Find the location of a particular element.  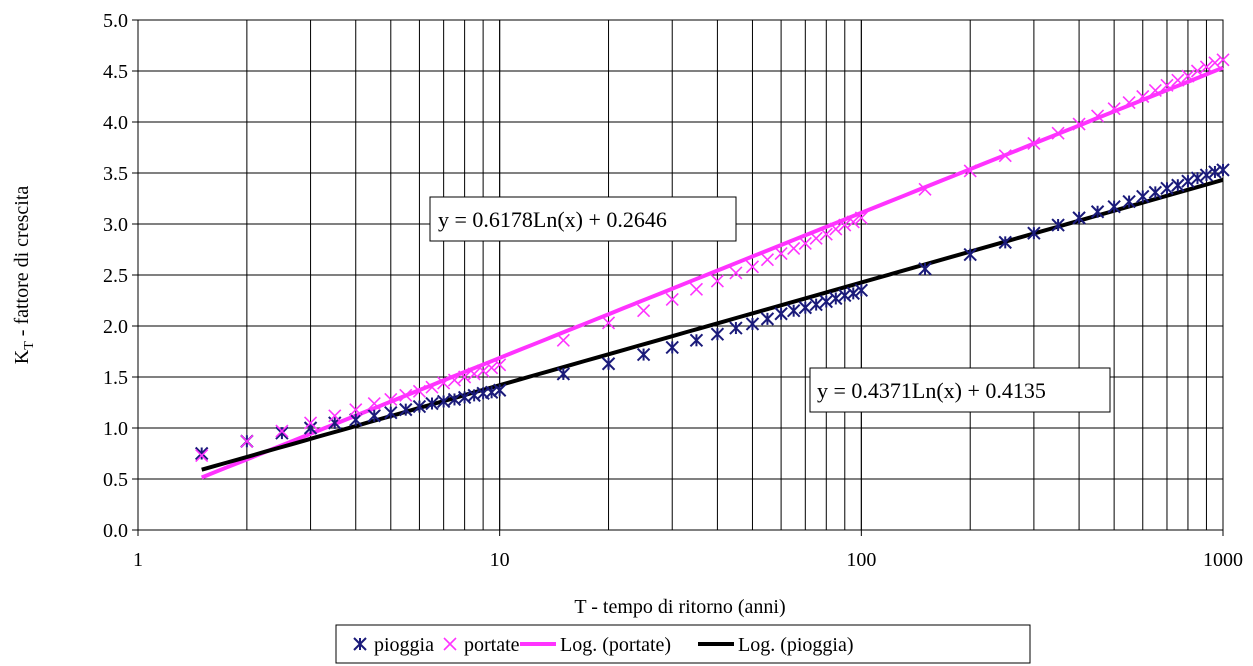

equation-box-pioggia-frame is located at coordinates (960, 390).